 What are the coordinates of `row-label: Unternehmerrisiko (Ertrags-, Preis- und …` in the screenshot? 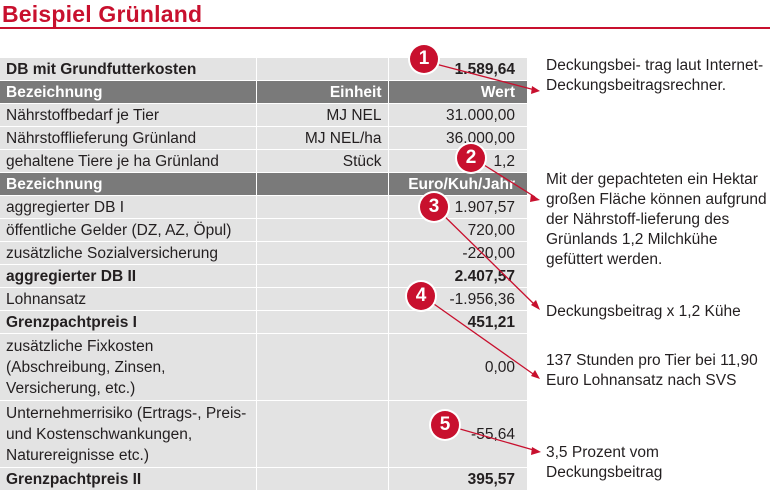 It's located at (128, 434).